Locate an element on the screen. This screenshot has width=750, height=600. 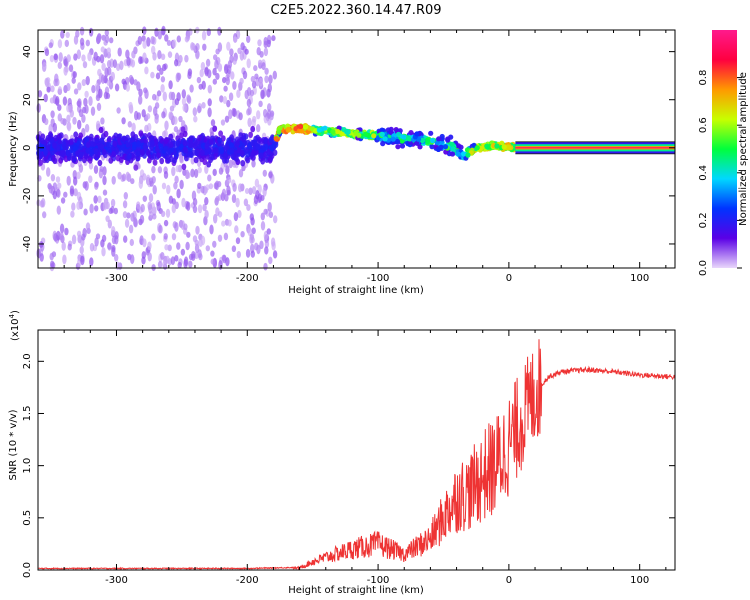
y-tick-label: 2.0 is located at coordinates (27, 361).